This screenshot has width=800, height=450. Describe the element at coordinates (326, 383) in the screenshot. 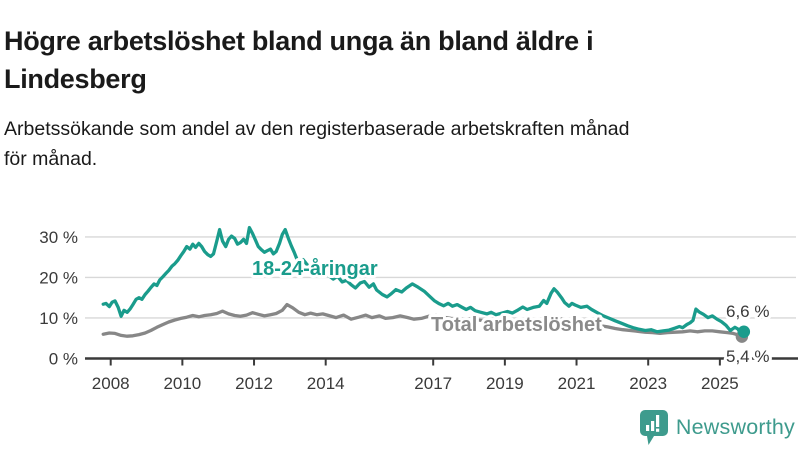

I see `x-tick-label: 2014` at that location.